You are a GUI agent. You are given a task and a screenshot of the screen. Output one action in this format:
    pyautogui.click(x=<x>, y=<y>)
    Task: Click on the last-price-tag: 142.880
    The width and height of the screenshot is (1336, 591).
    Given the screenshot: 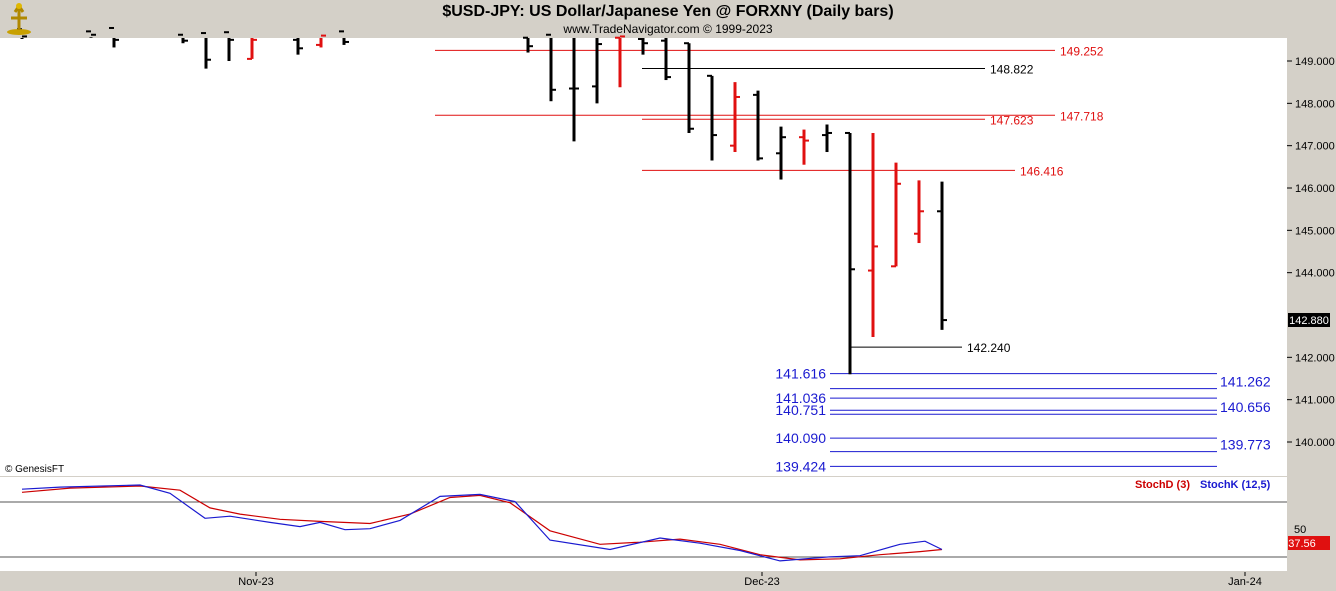 What is the action you would take?
    pyautogui.click(x=1309, y=320)
    